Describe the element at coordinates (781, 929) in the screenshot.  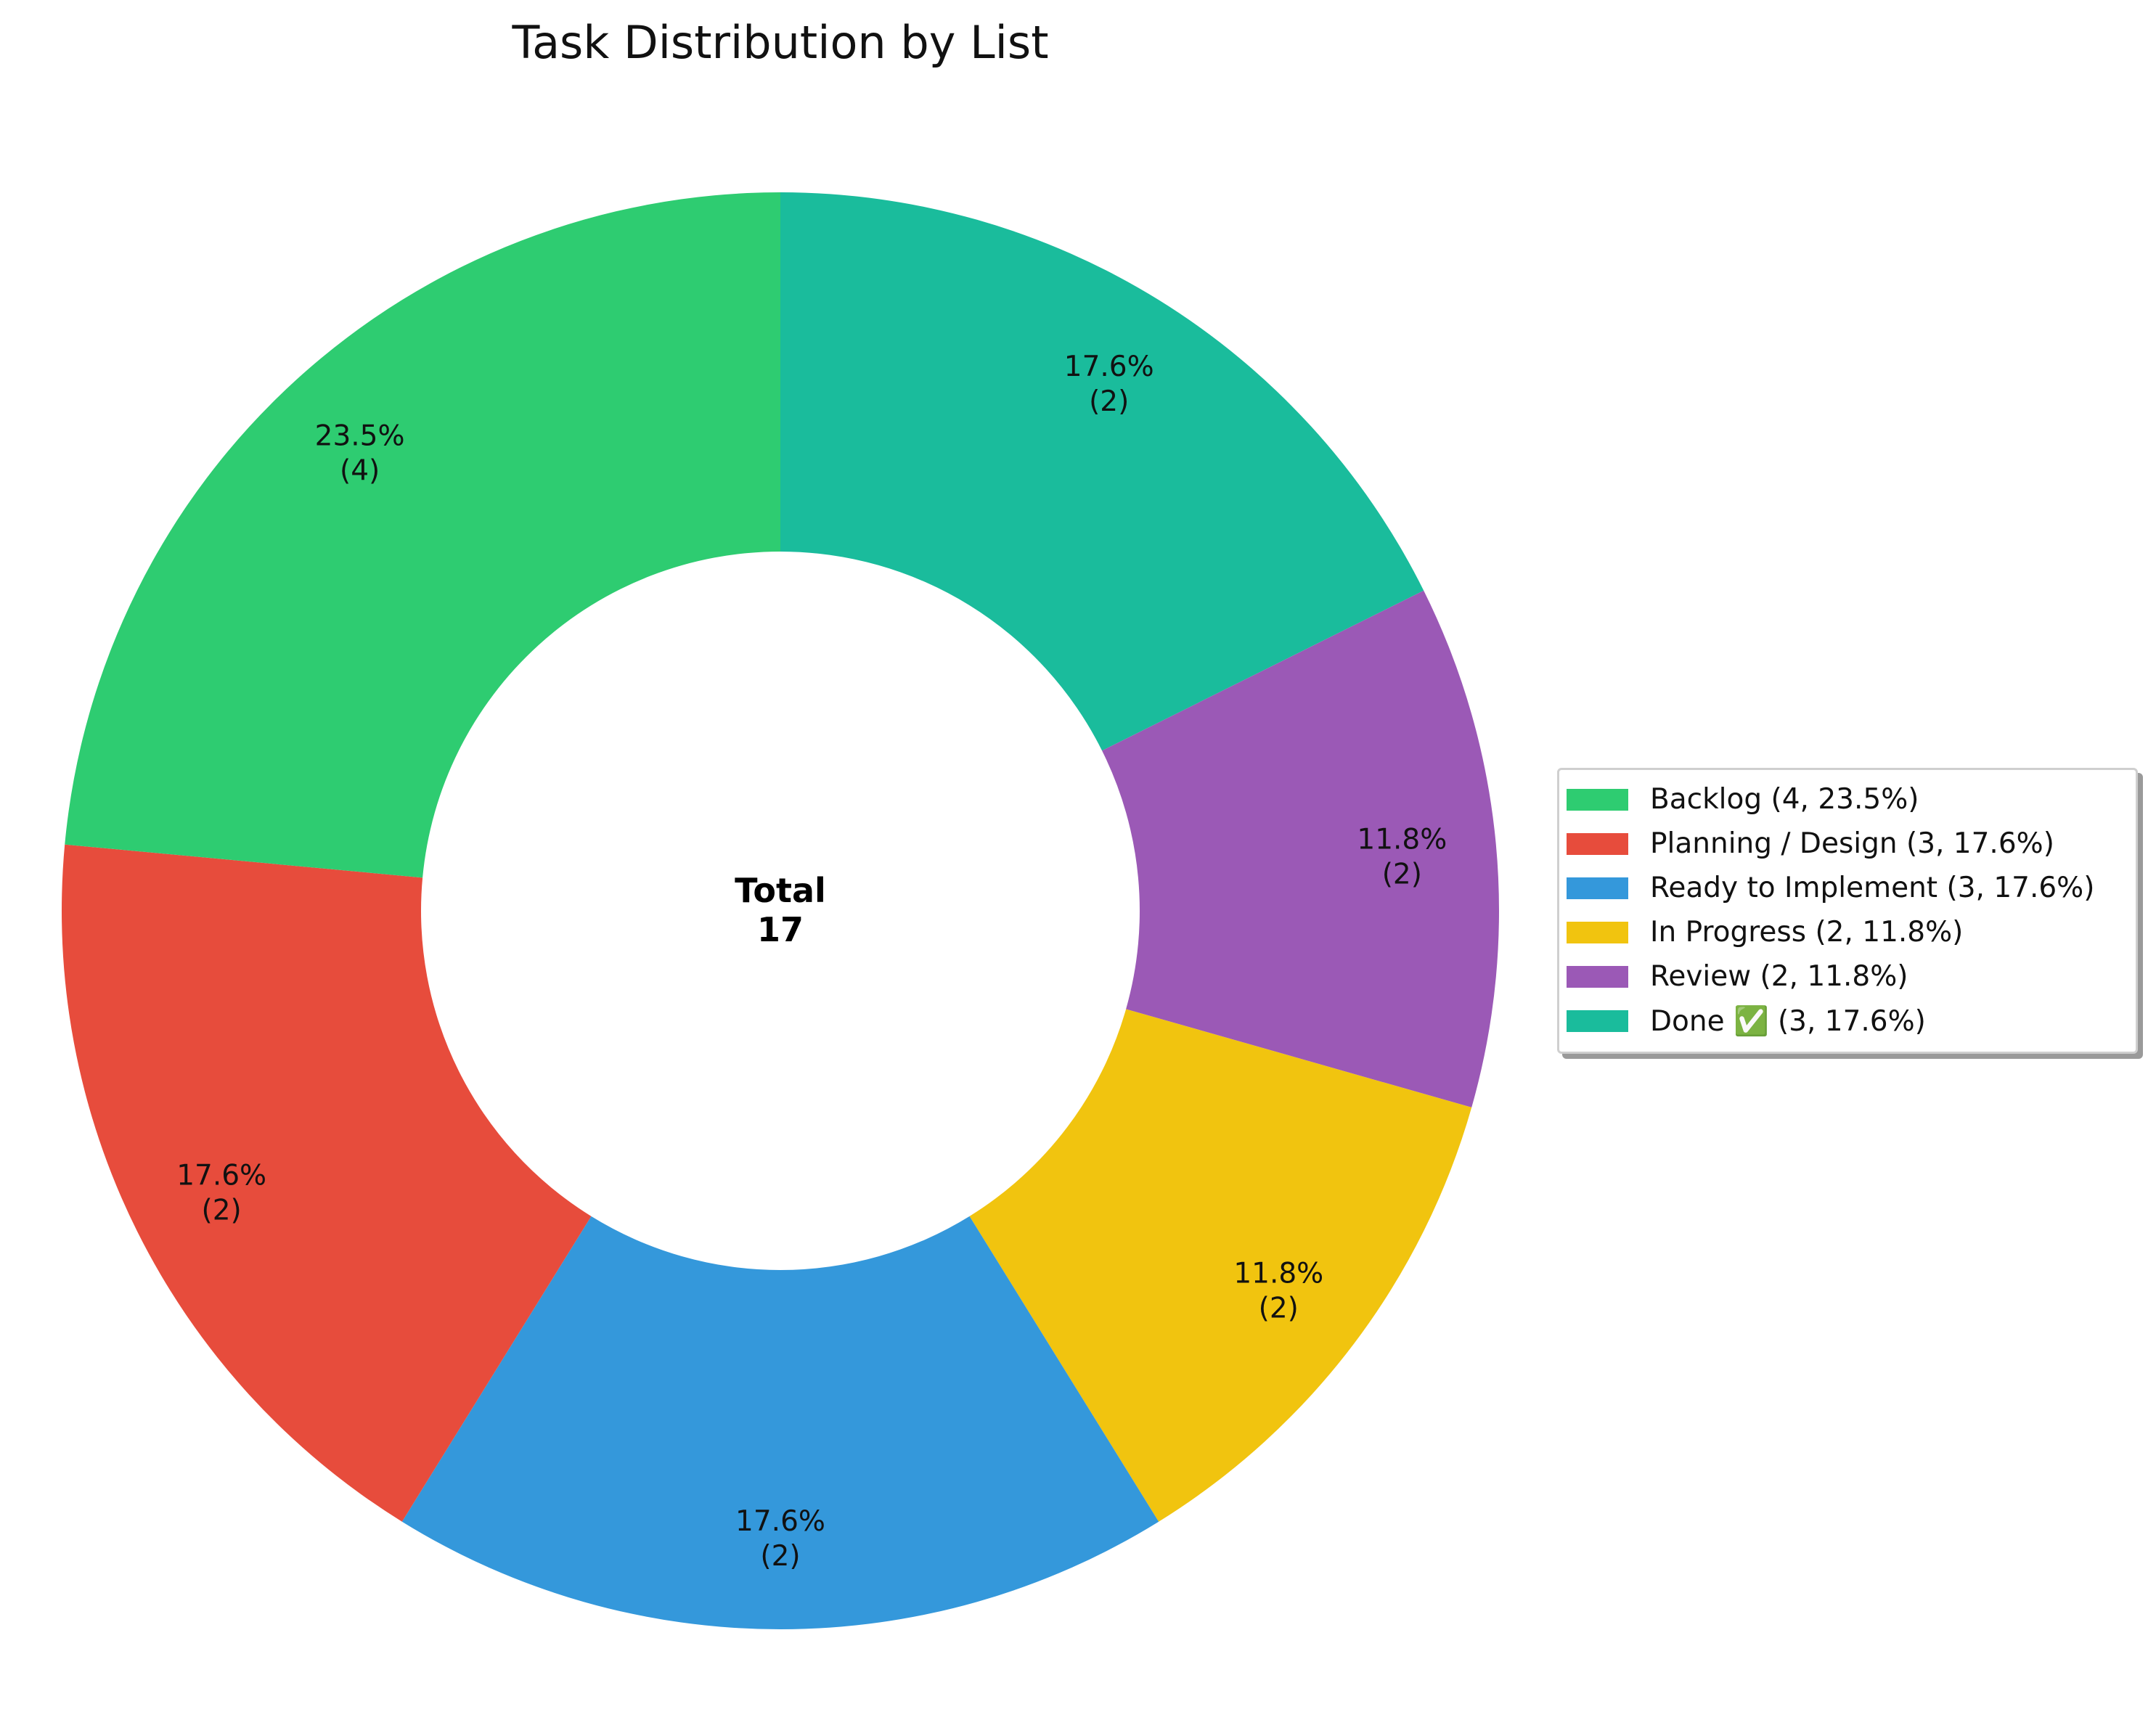
I see `center-total-value: 17` at that location.